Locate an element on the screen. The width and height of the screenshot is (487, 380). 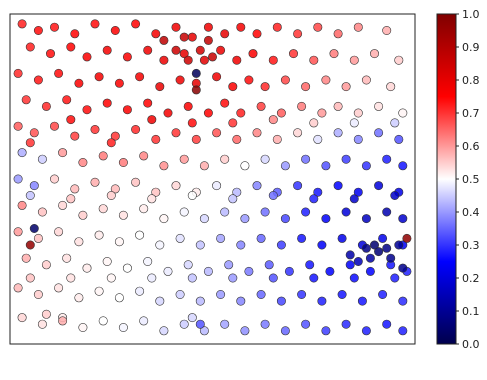
colorbar-tick-label: 0.8 is located at coordinates (471, 80).